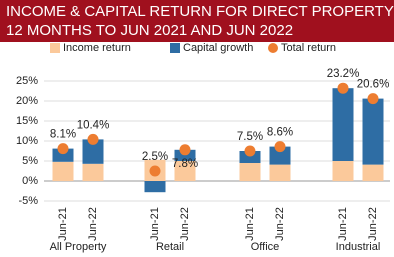  What do you see at coordinates (27, 121) in the screenshot?
I see `y-tick-label: 15%` at bounding box center [27, 121].